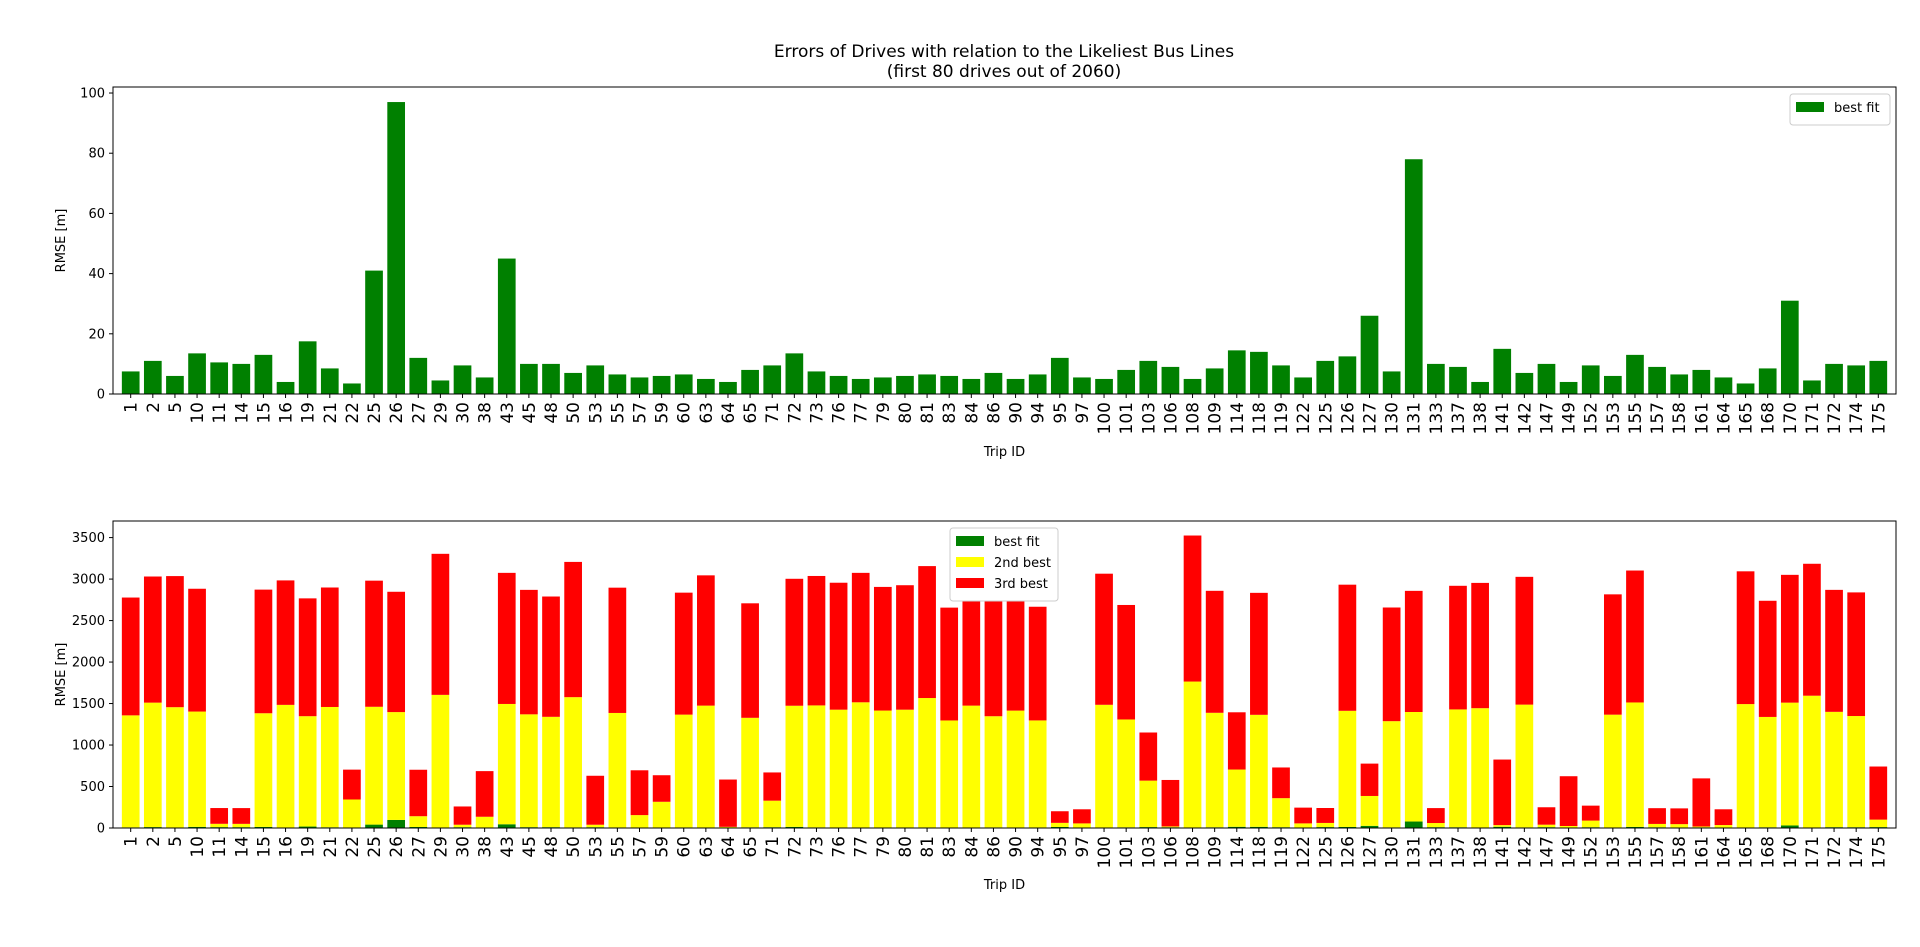  What do you see at coordinates (1747, 852) in the screenshot?
I see `x-tick-label: 165` at bounding box center [1747, 852].